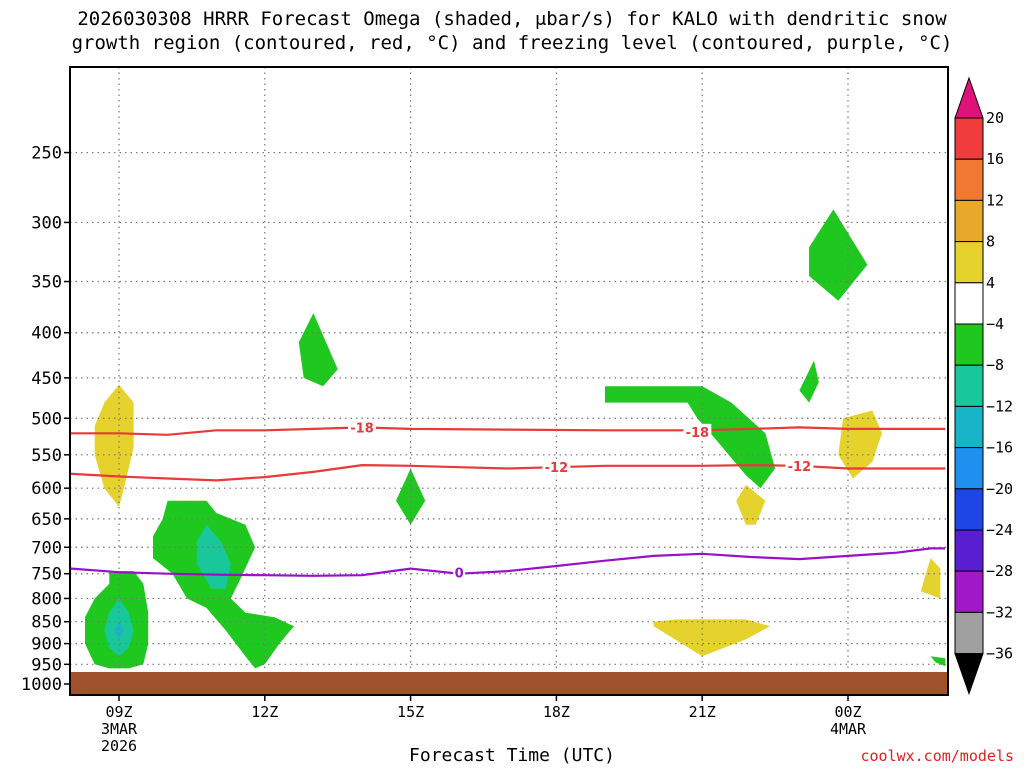  What do you see at coordinates (46, 599) in the screenshot?
I see `y-tick-label: 800` at bounding box center [46, 599].